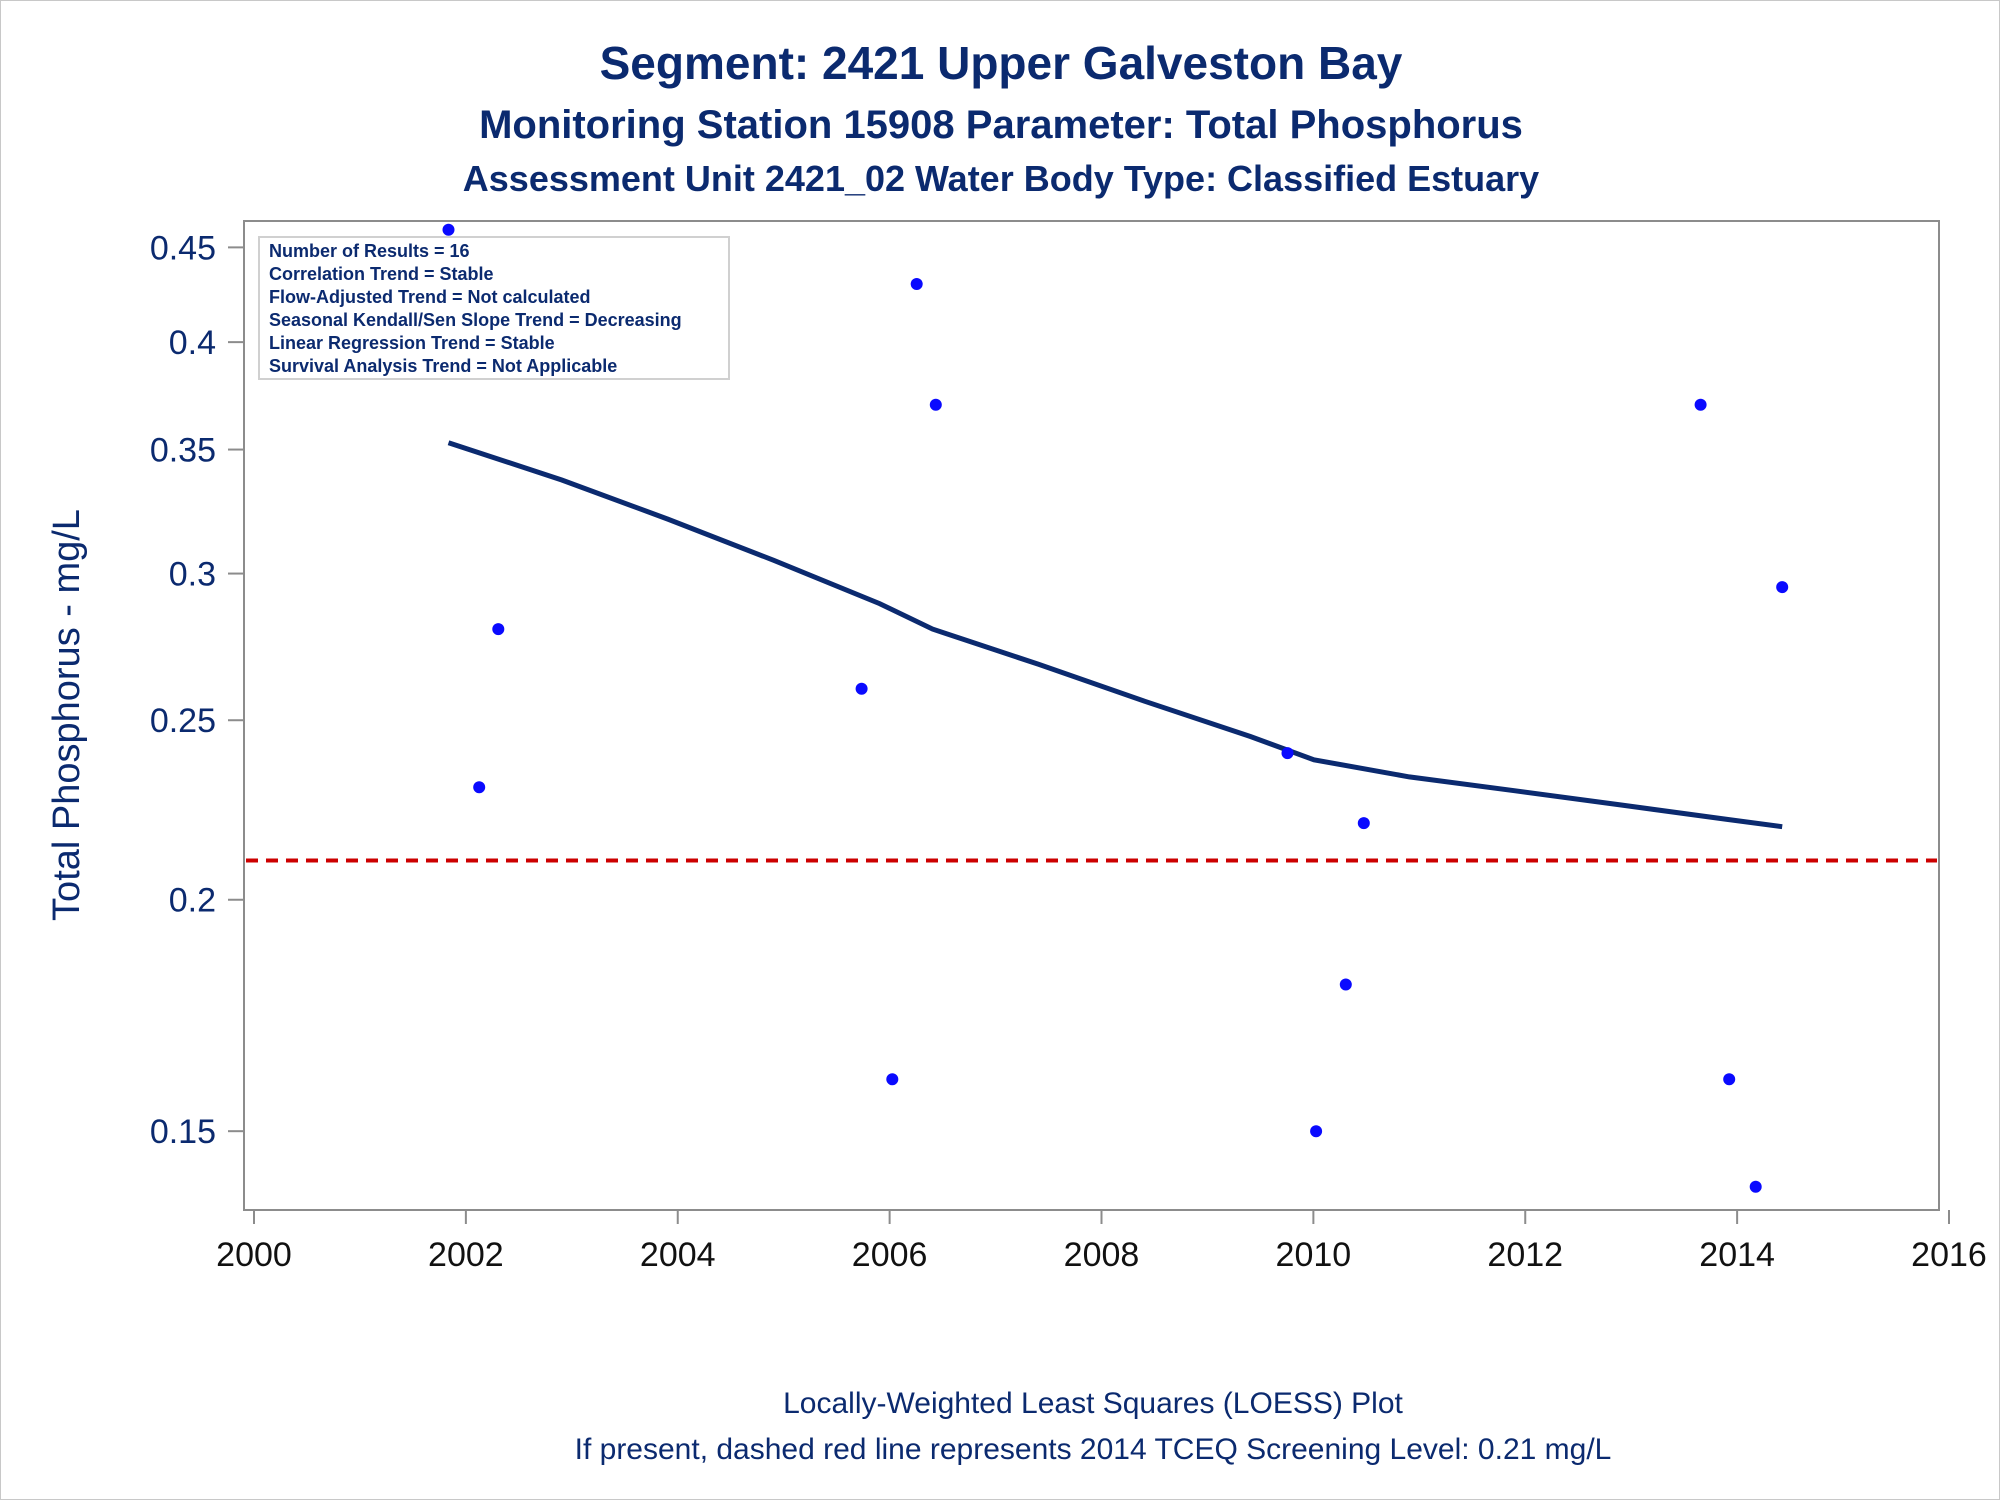 This screenshot has width=2000, height=1501. Describe the element at coordinates (1525, 1255) in the screenshot. I see `x-tick-label: 2012` at that location.